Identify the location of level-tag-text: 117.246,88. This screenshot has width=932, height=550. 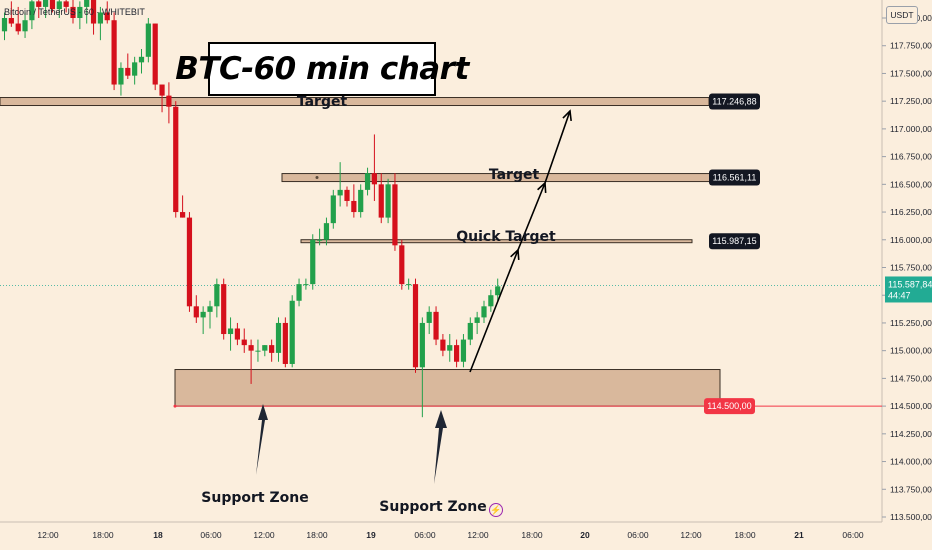
(734, 102).